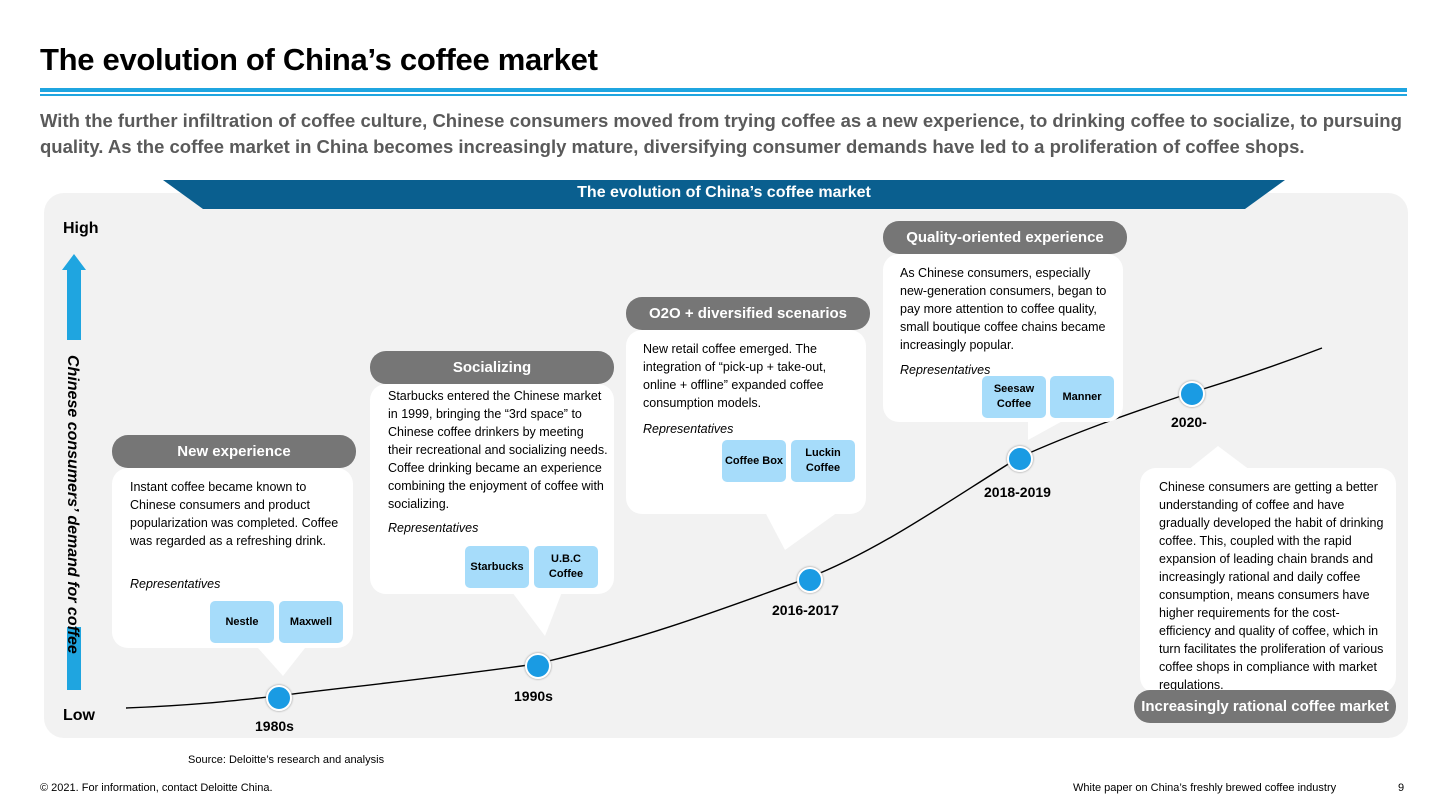 The image size is (1456, 796). What do you see at coordinates (242, 622) in the screenshot?
I see `brand-tag: Nestle` at bounding box center [242, 622].